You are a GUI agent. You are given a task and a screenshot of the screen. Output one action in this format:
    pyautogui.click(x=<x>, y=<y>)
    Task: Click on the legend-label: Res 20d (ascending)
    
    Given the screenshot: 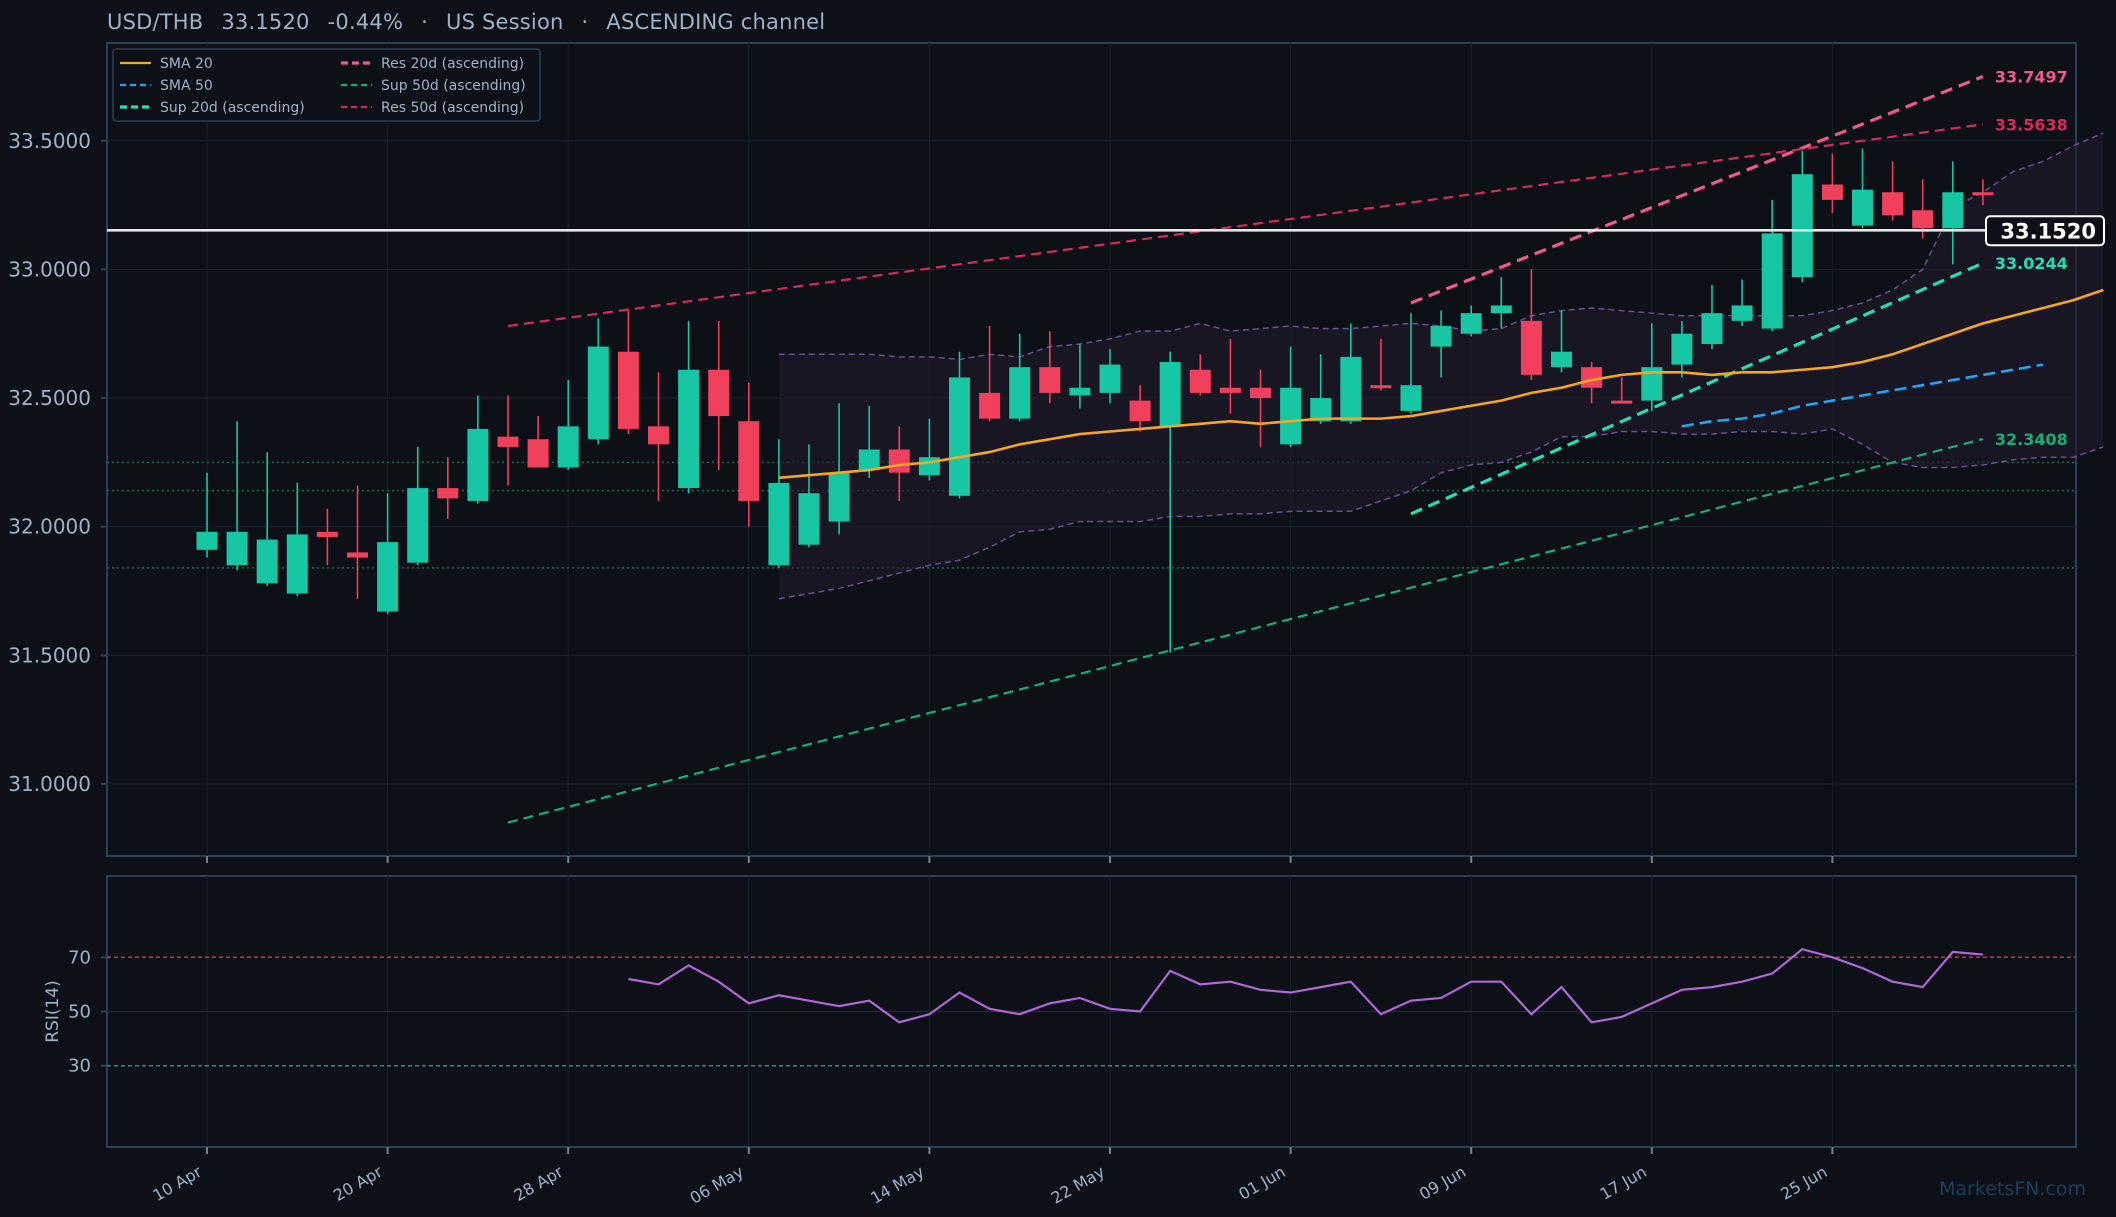 What is the action you would take?
    pyautogui.click(x=452, y=64)
    